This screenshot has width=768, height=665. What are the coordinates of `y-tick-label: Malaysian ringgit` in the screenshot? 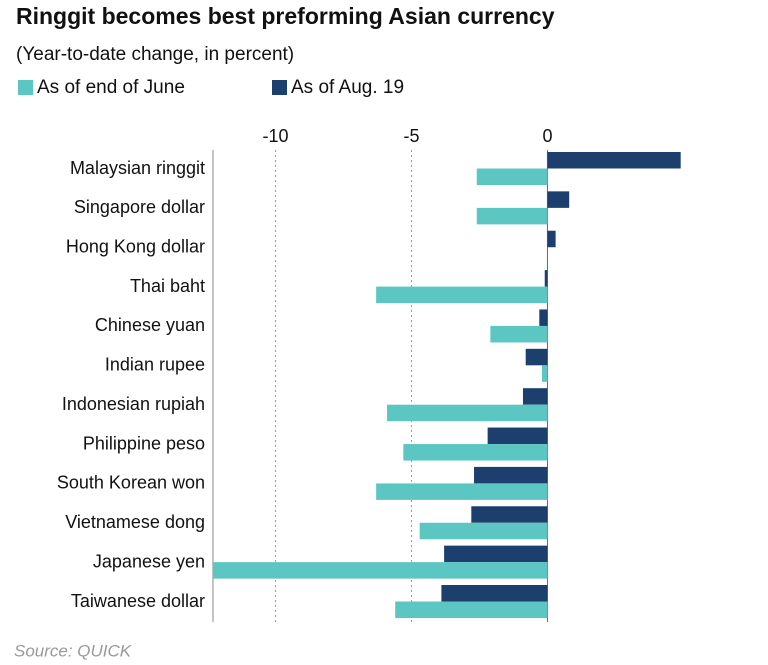 It's located at (137, 168).